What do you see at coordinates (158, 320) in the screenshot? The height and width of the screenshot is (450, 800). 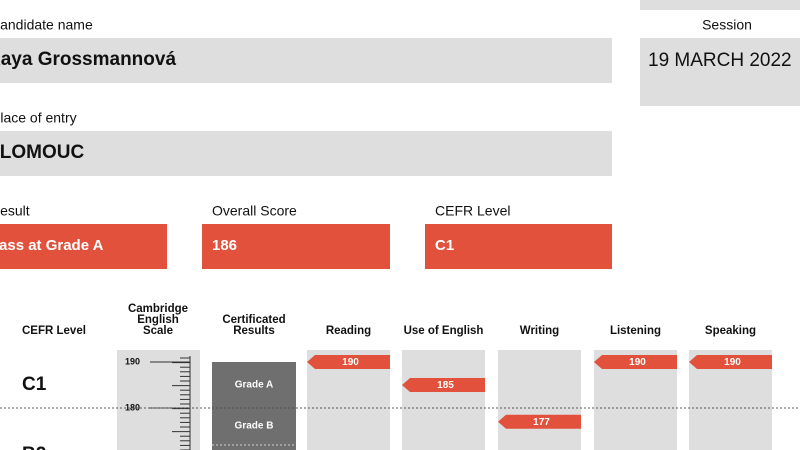 I see `scale-header: English` at bounding box center [158, 320].